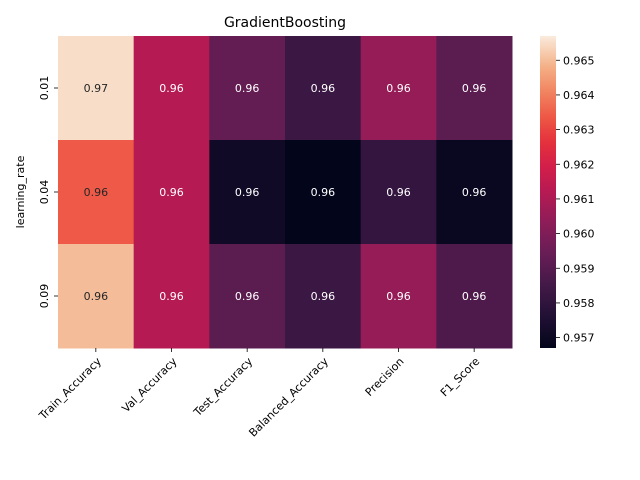  What do you see at coordinates (44, 296) in the screenshot?
I see `y-tick-label: 0.09` at bounding box center [44, 296].